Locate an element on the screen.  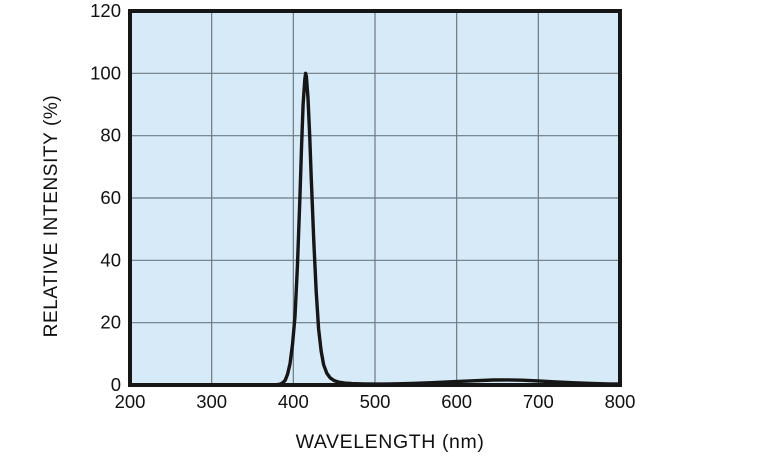
x-tick-label: 500 is located at coordinates (375, 401).